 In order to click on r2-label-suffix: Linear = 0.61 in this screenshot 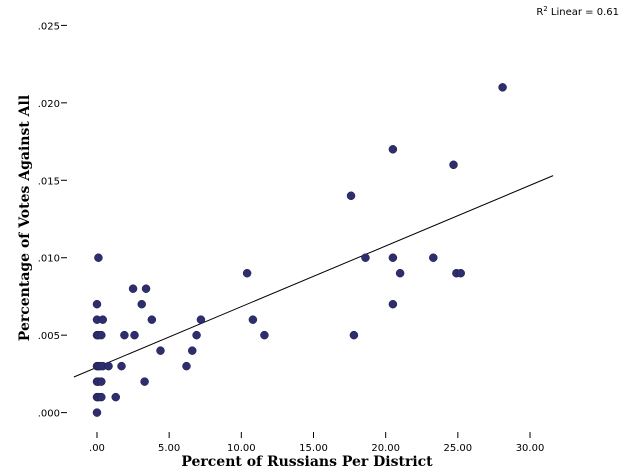, I will do `click(583, 12)`.